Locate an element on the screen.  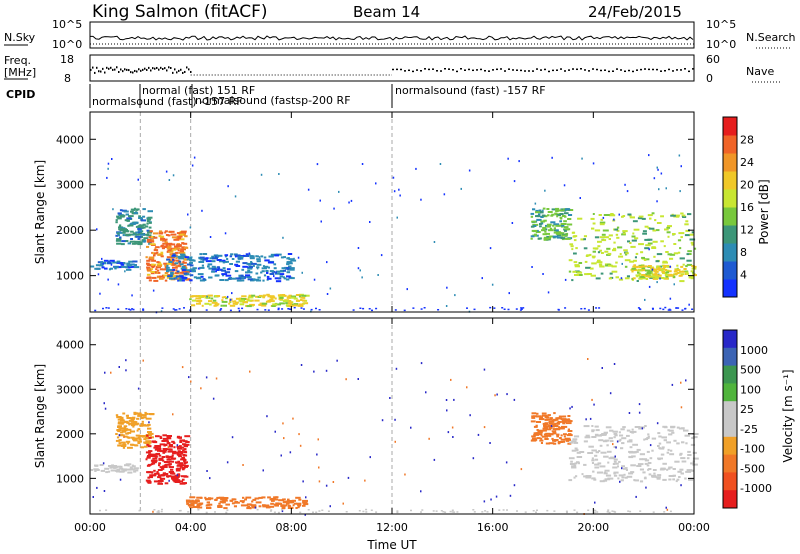
colorbar-tick-label: -1000 is located at coordinates (756, 488).